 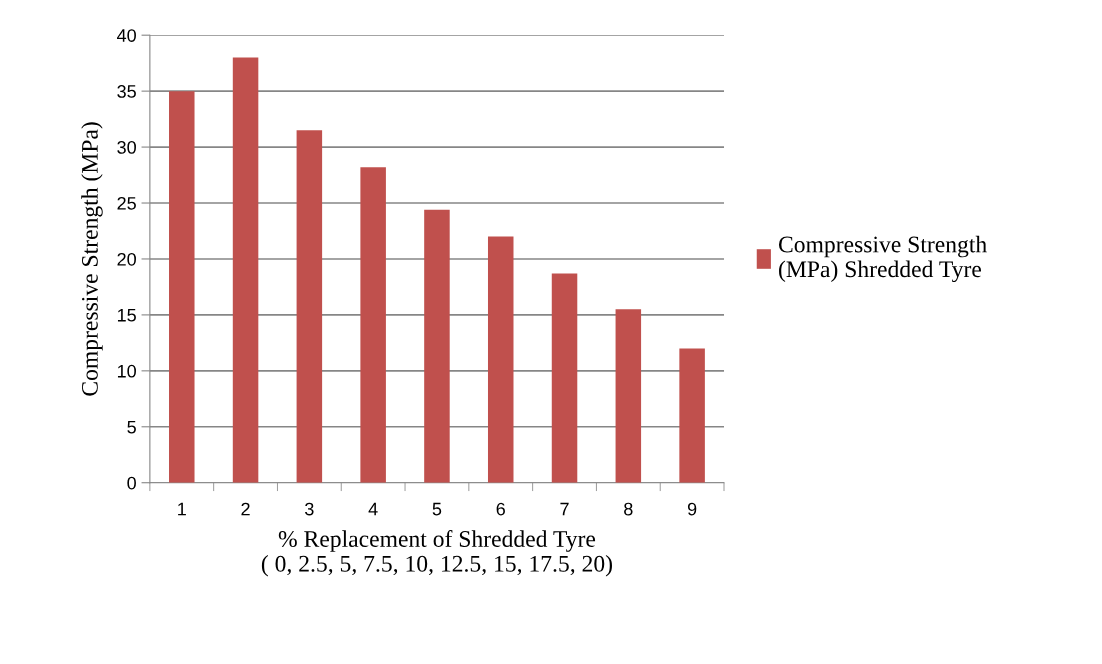 What do you see at coordinates (126, 315) in the screenshot?
I see `y-tick-label: 15` at bounding box center [126, 315].